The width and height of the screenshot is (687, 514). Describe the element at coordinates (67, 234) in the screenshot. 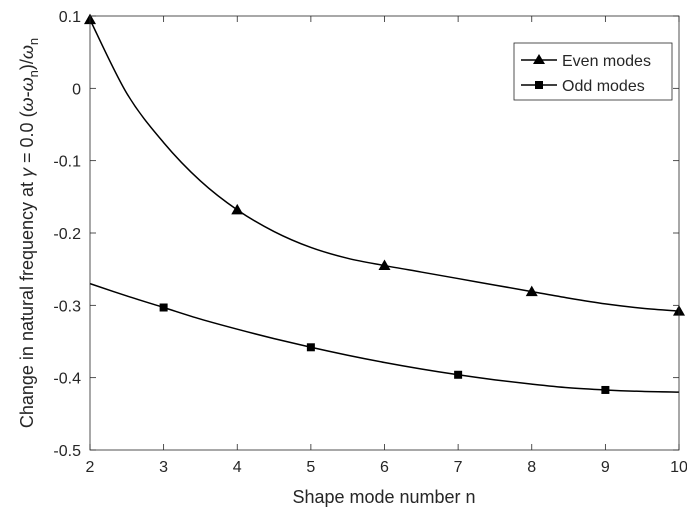

I see `y-tick-label: -0.2` at that location.